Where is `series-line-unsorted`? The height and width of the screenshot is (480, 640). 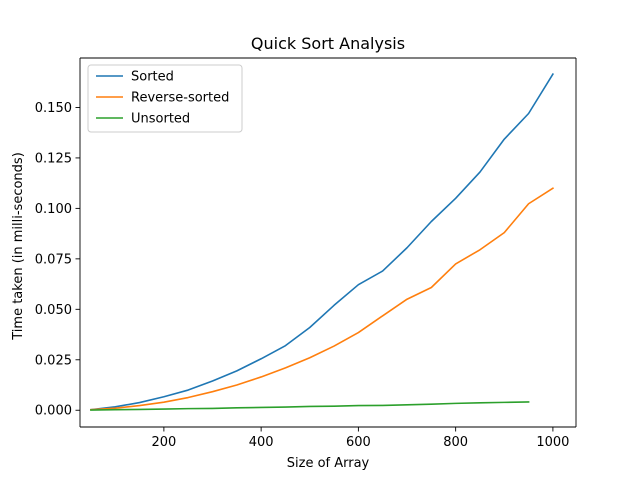 series-line-unsorted is located at coordinates (310, 406).